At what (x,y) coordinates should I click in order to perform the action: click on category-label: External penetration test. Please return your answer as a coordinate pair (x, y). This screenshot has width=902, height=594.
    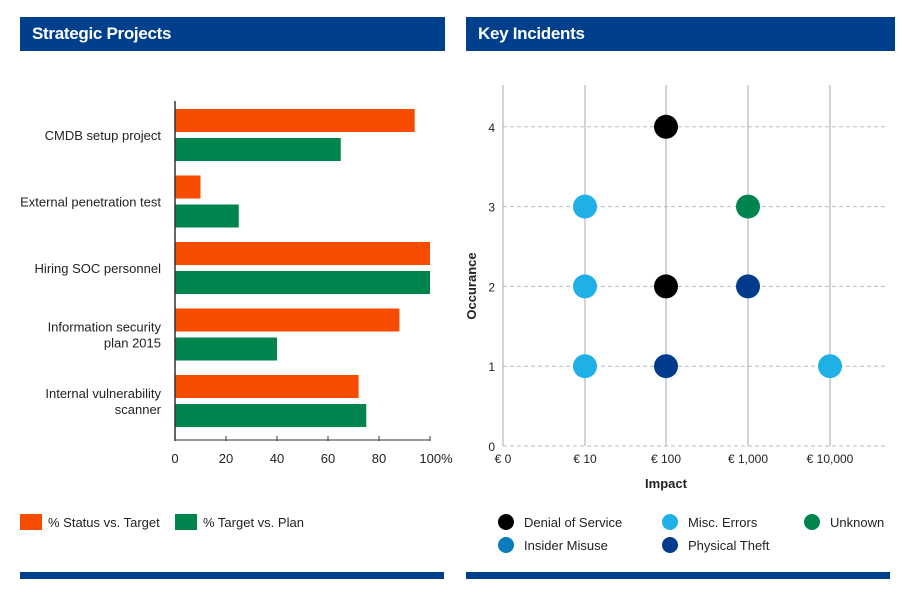
    Looking at the image, I should click on (90, 202).